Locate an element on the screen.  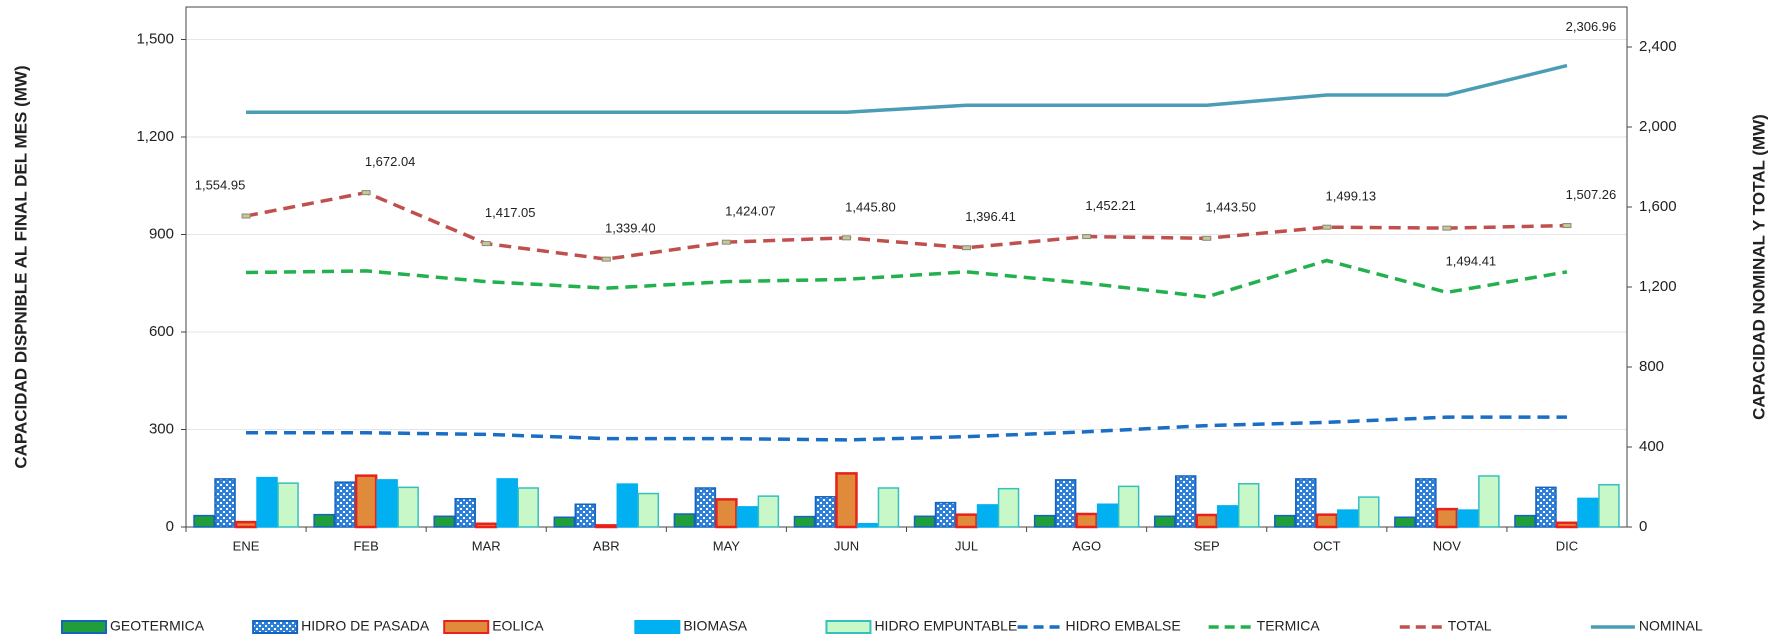
y2-tick-label: 800 is located at coordinates (1651, 366).